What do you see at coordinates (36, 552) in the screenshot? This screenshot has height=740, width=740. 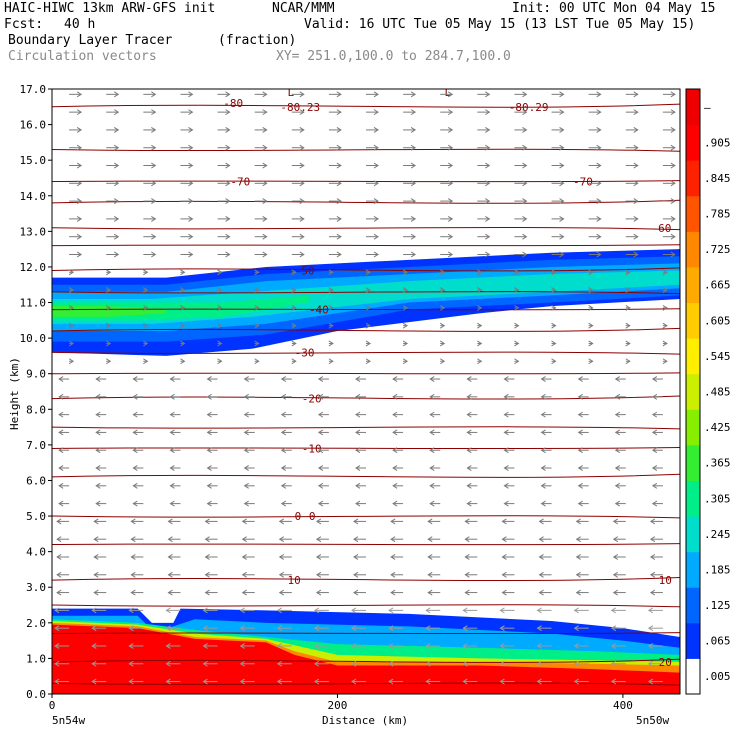 I see `y-tick-label: 4.0` at bounding box center [36, 552].